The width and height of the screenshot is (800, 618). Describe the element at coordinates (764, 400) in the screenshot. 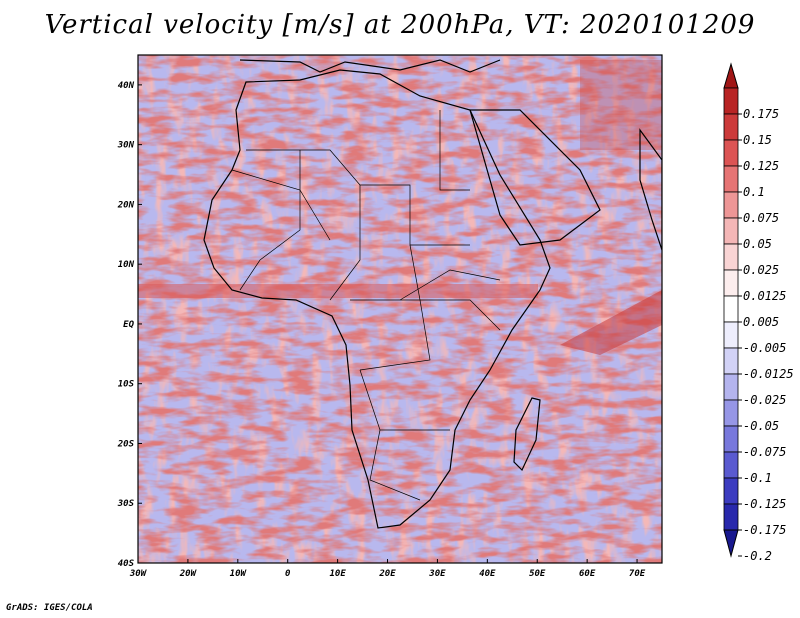

I see `colorbar-label: -0.025` at that location.